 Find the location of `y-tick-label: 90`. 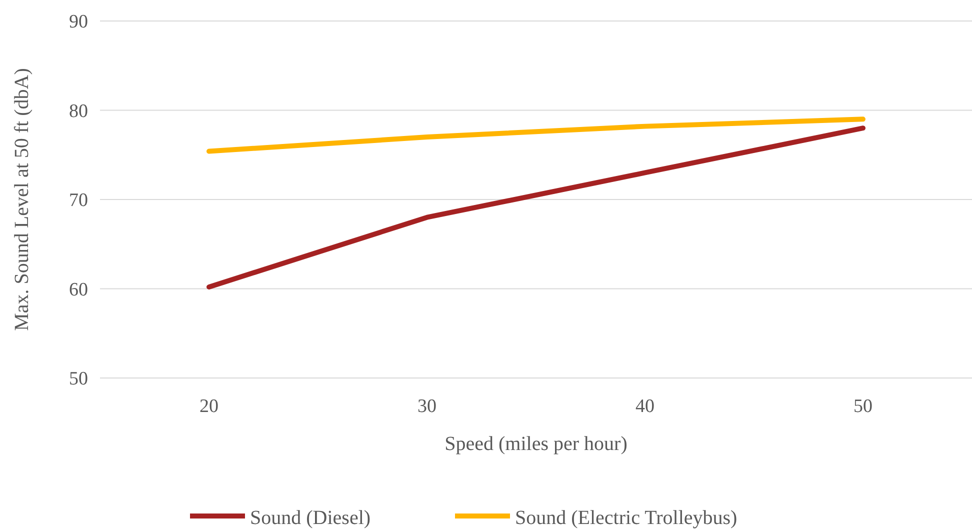

y-tick-label: 90 is located at coordinates (78, 22).